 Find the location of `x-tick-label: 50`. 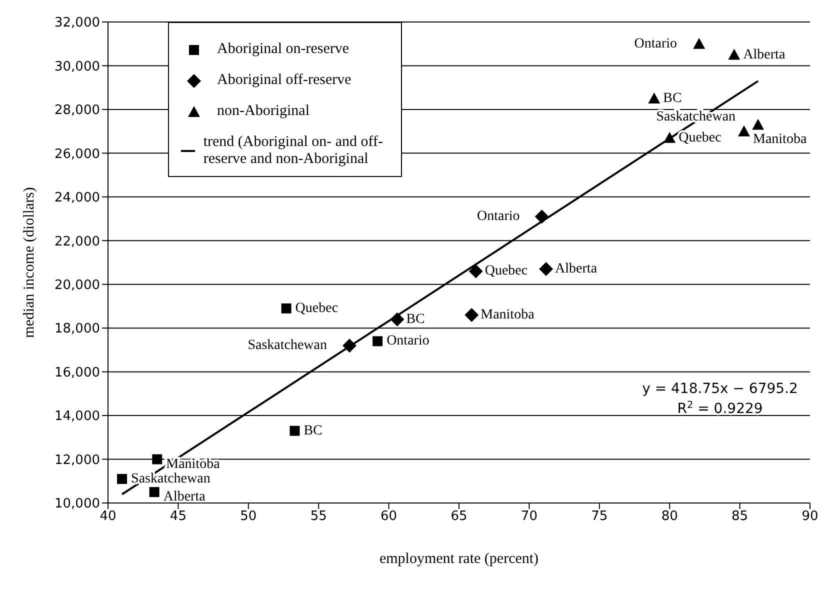

x-tick-label: 50 is located at coordinates (248, 516).